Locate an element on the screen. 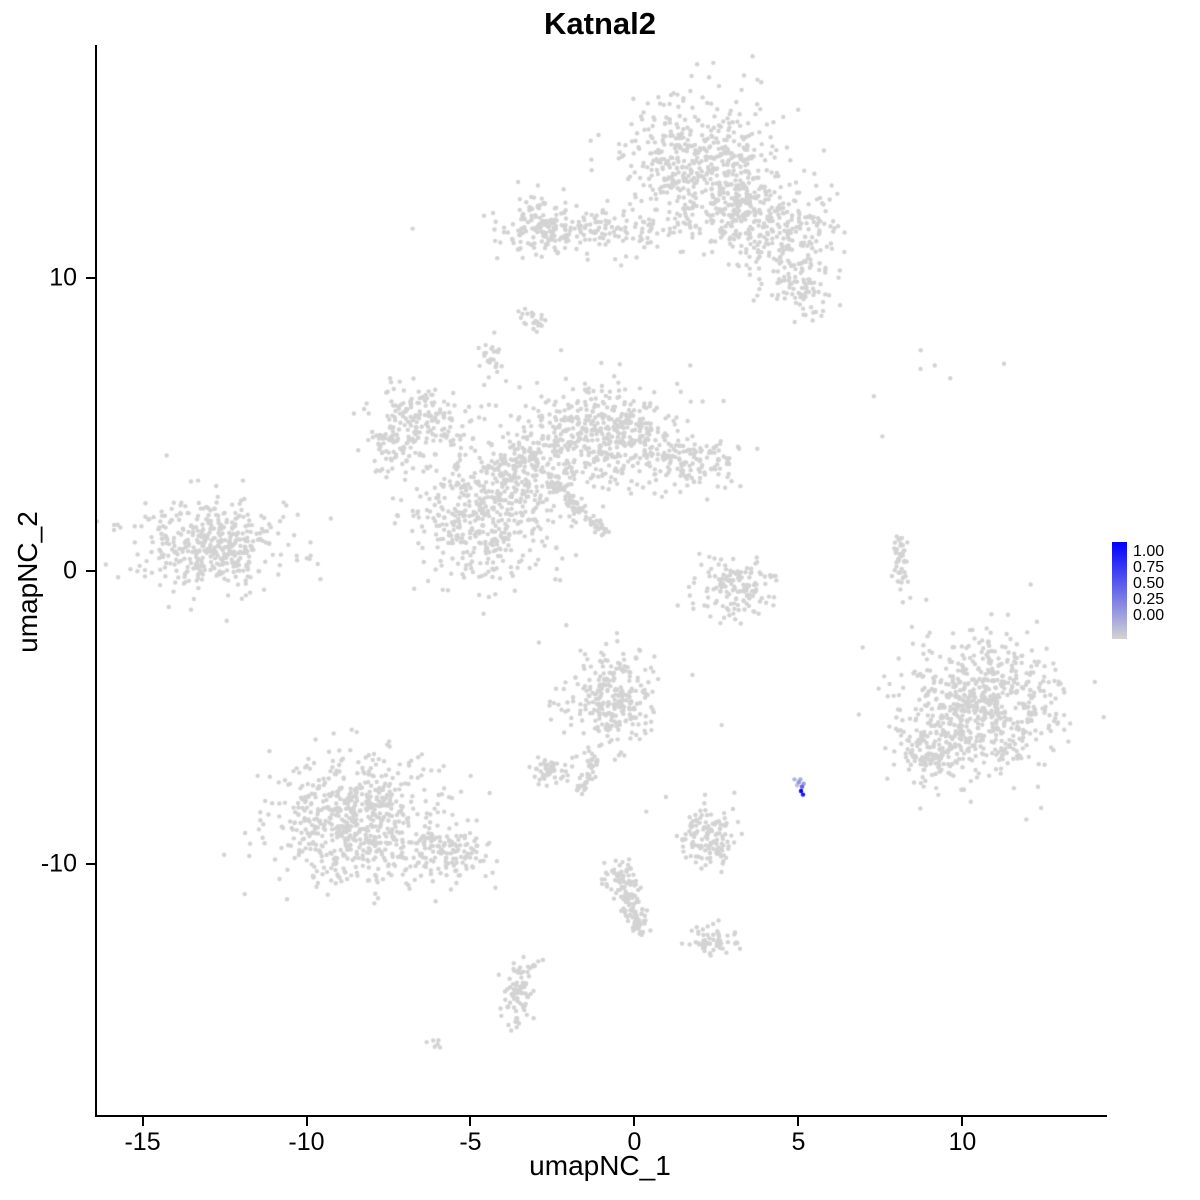 This screenshot has height=1200, width=1200. x-tick-label: 5 is located at coordinates (798, 1142).